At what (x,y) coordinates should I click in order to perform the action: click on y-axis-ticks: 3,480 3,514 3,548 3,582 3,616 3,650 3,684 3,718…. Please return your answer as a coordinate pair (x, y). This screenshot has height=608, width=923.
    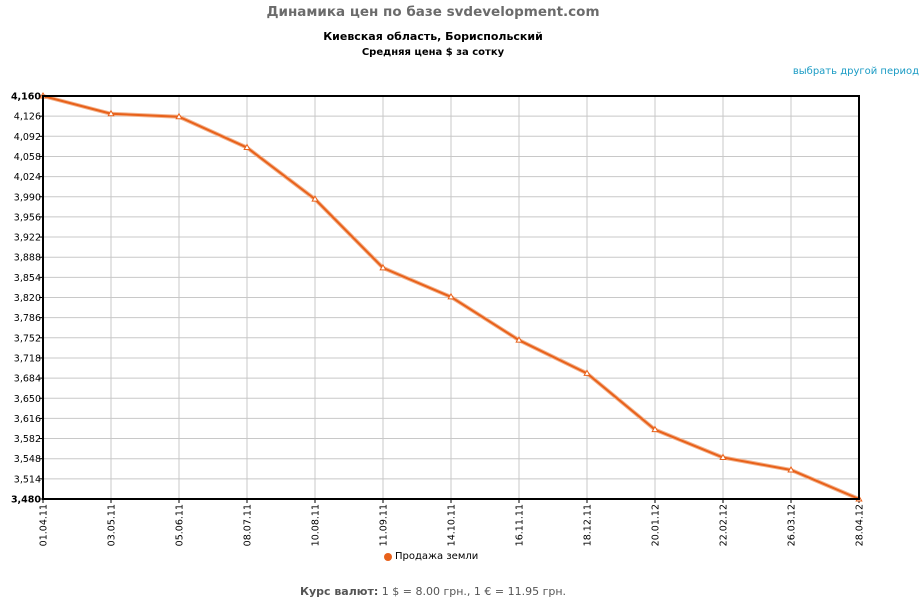
    Looking at the image, I should click on (27, 299).